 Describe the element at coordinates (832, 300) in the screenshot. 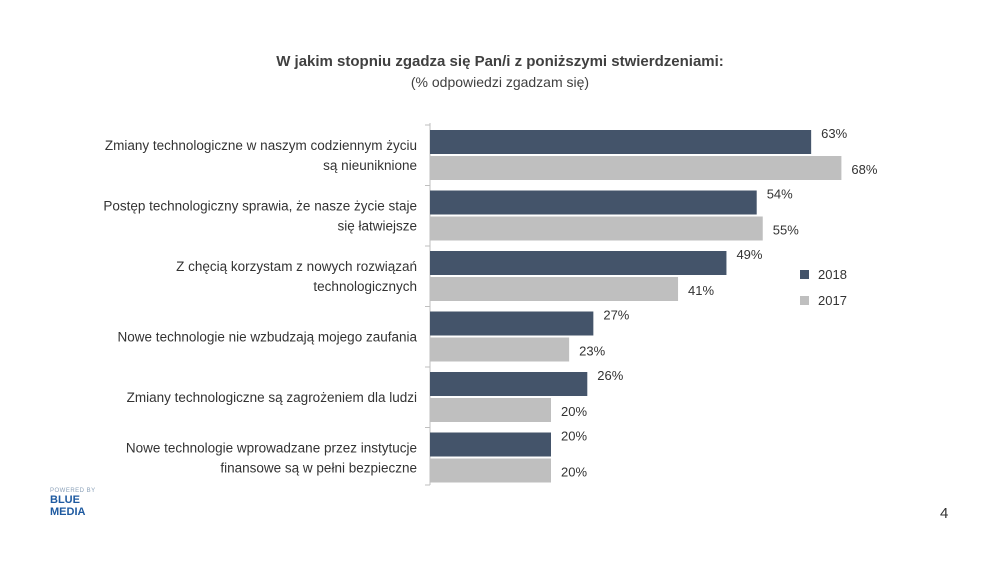

I see `legend-label-2017: 2017` at that location.